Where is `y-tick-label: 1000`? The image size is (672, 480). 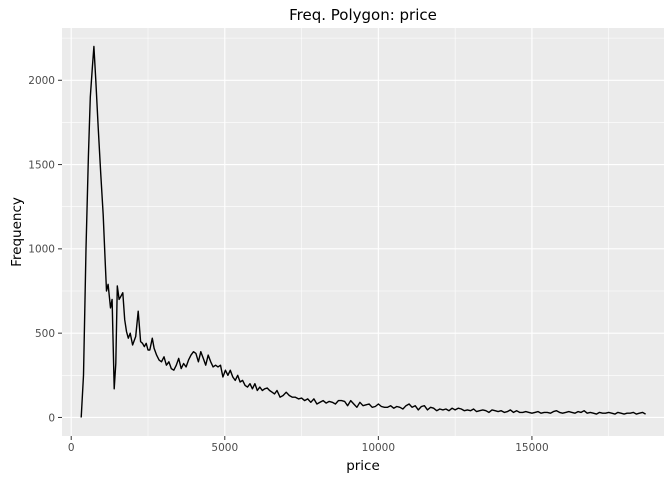
y-tick-label: 1000 is located at coordinates (41, 250).